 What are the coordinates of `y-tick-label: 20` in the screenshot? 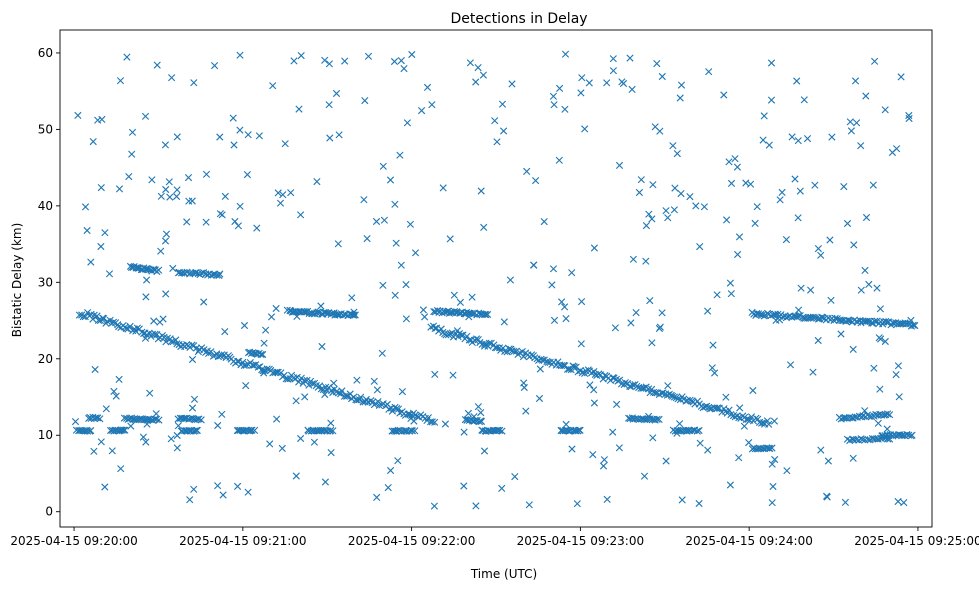 It's located at (45, 359).